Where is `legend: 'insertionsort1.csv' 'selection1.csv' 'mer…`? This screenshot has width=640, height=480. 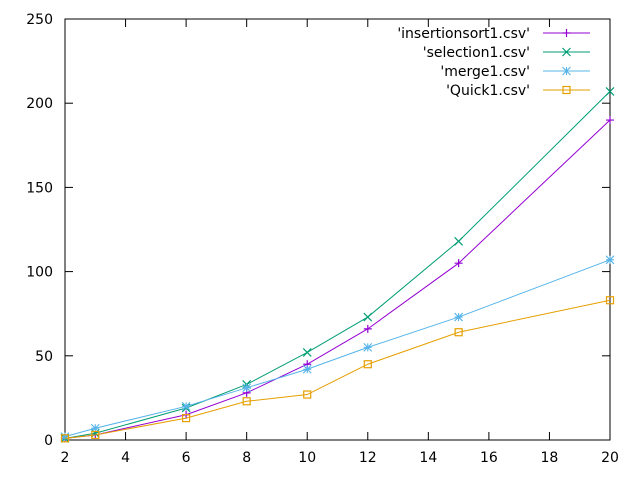
legend: 'insertionsort1.csv' 'selection1.csv' 'mer… is located at coordinates (493, 62).